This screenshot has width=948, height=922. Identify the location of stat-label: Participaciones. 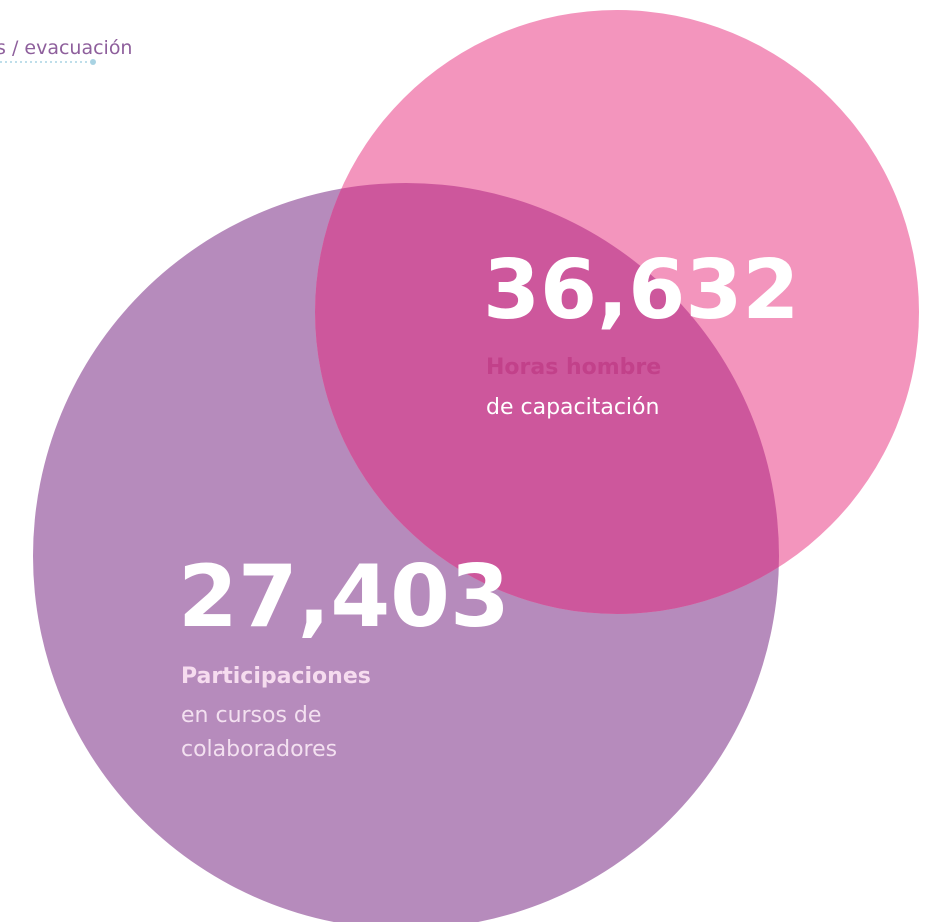
(276, 676).